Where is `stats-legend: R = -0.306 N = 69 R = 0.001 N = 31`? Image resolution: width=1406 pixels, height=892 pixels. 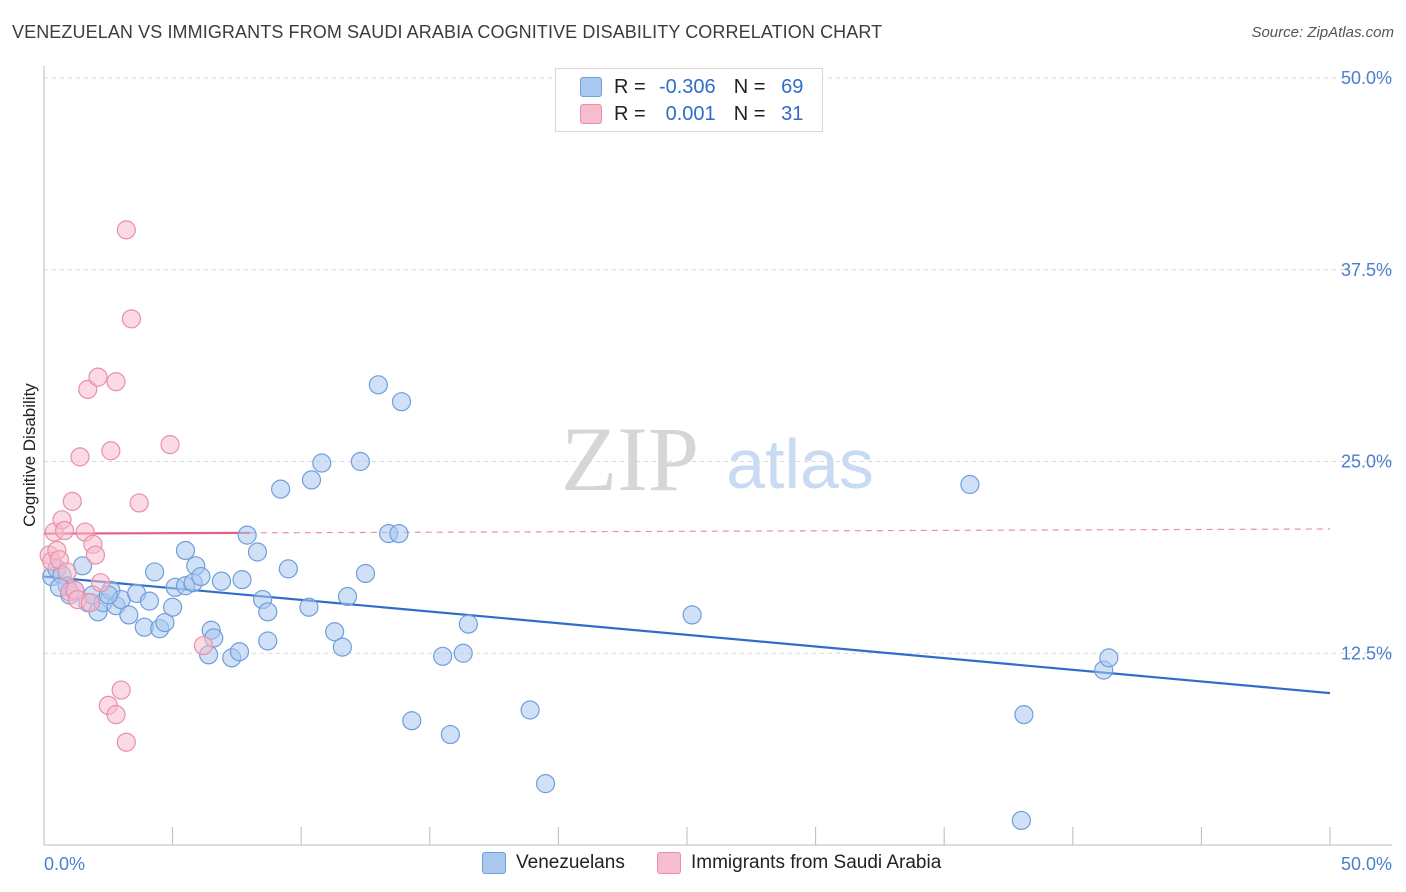 stats-legend: R = -0.306 N = 69 R = 0.001 N = 31 is located at coordinates (689, 100).